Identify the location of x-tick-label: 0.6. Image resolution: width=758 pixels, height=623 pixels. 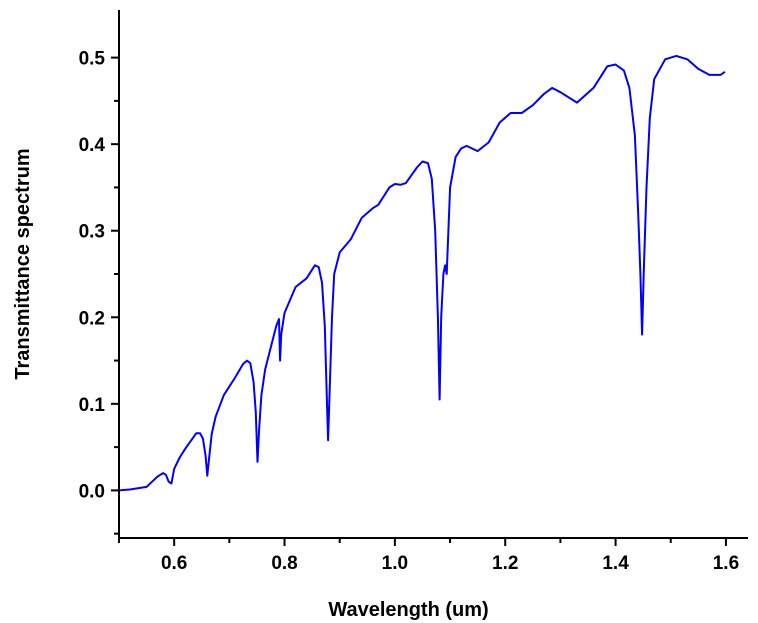
(174, 563).